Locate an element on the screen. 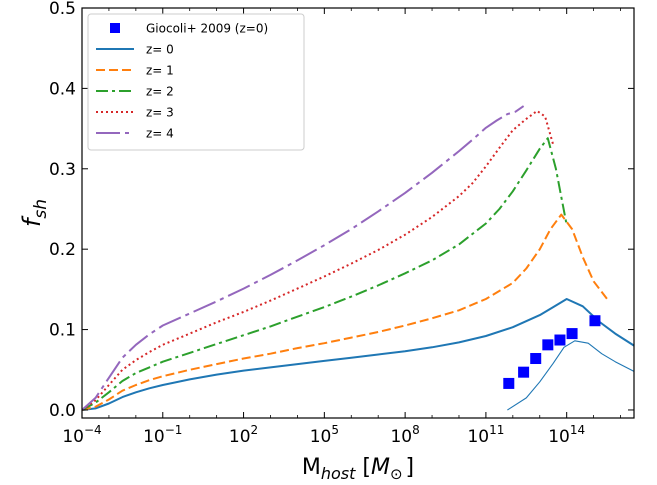  y-axis-label: fsh is located at coordinates (34, 213).